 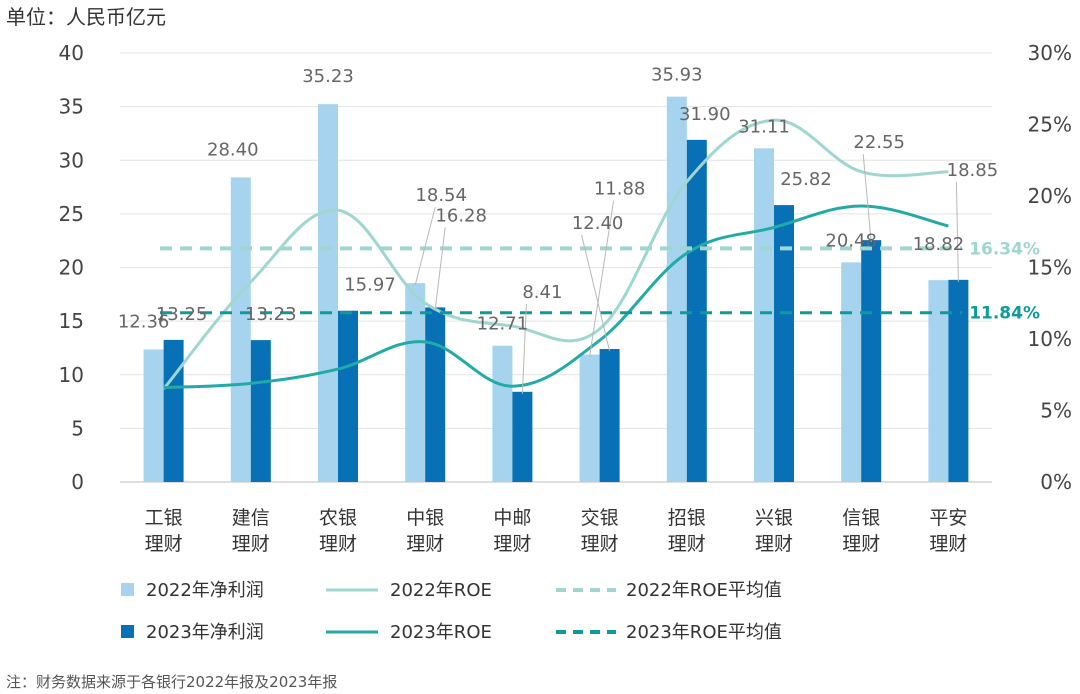 What do you see at coordinates (704, 590) in the screenshot?
I see `legend-label-avg-2022: 2022年ROE平均值` at bounding box center [704, 590].